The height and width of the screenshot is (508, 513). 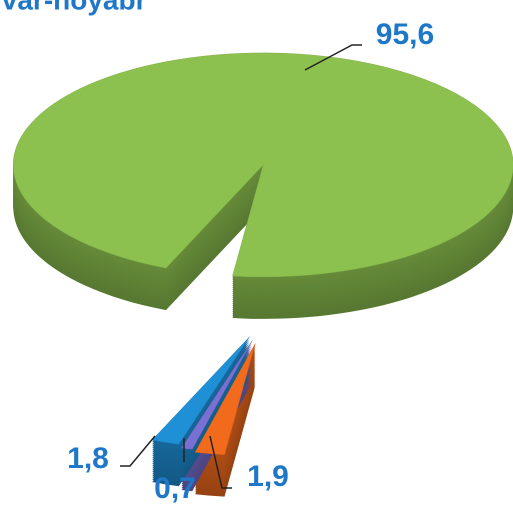 What do you see at coordinates (175, 488) in the screenshot?
I see `data-label: 0,7` at bounding box center [175, 488].